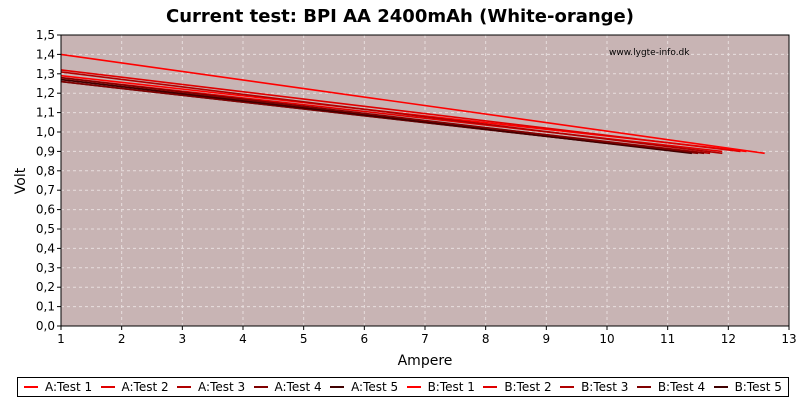 The image size is (800, 400). What do you see at coordinates (528, 387) in the screenshot?
I see `legend-label: B:Test 2` at bounding box center [528, 387].